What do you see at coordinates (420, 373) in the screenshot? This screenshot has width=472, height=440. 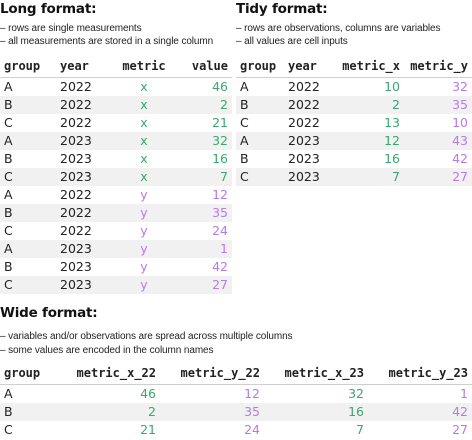 I see `column-header: metric_y_23` at bounding box center [420, 373].